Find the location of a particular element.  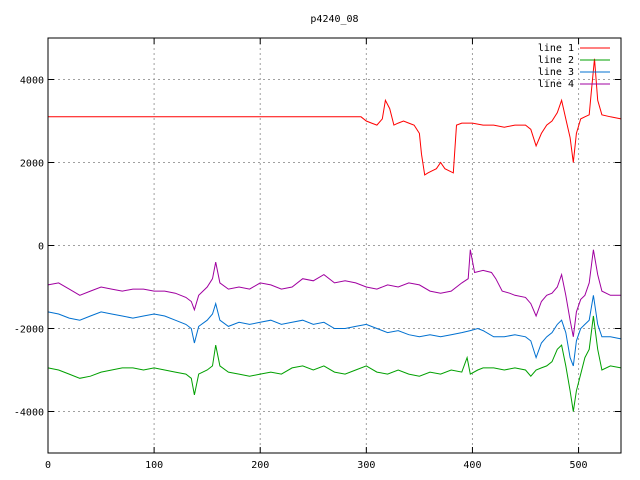

y-tick-label: -4000 is located at coordinates (29, 413).